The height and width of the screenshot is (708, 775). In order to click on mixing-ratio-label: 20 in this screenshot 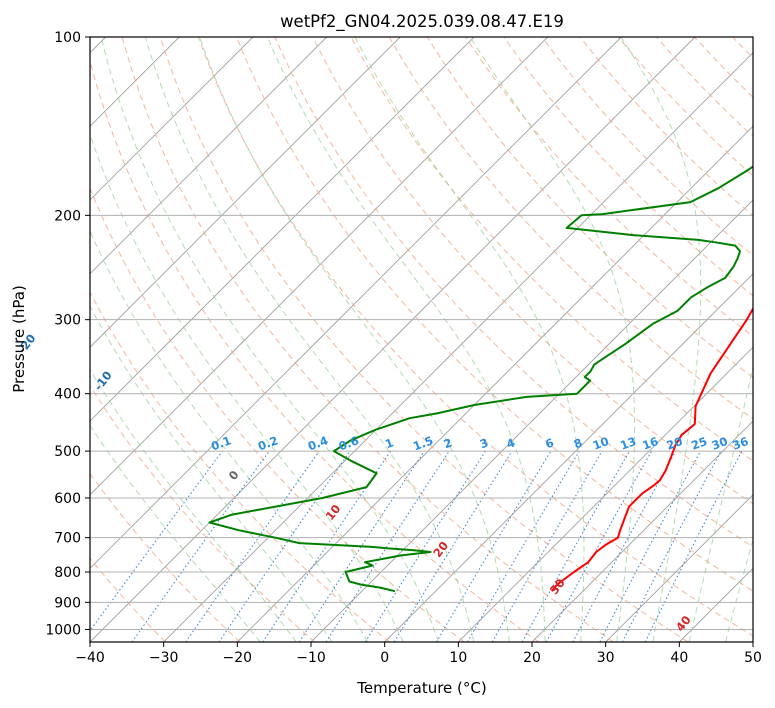, I will do `click(675, 443)`.